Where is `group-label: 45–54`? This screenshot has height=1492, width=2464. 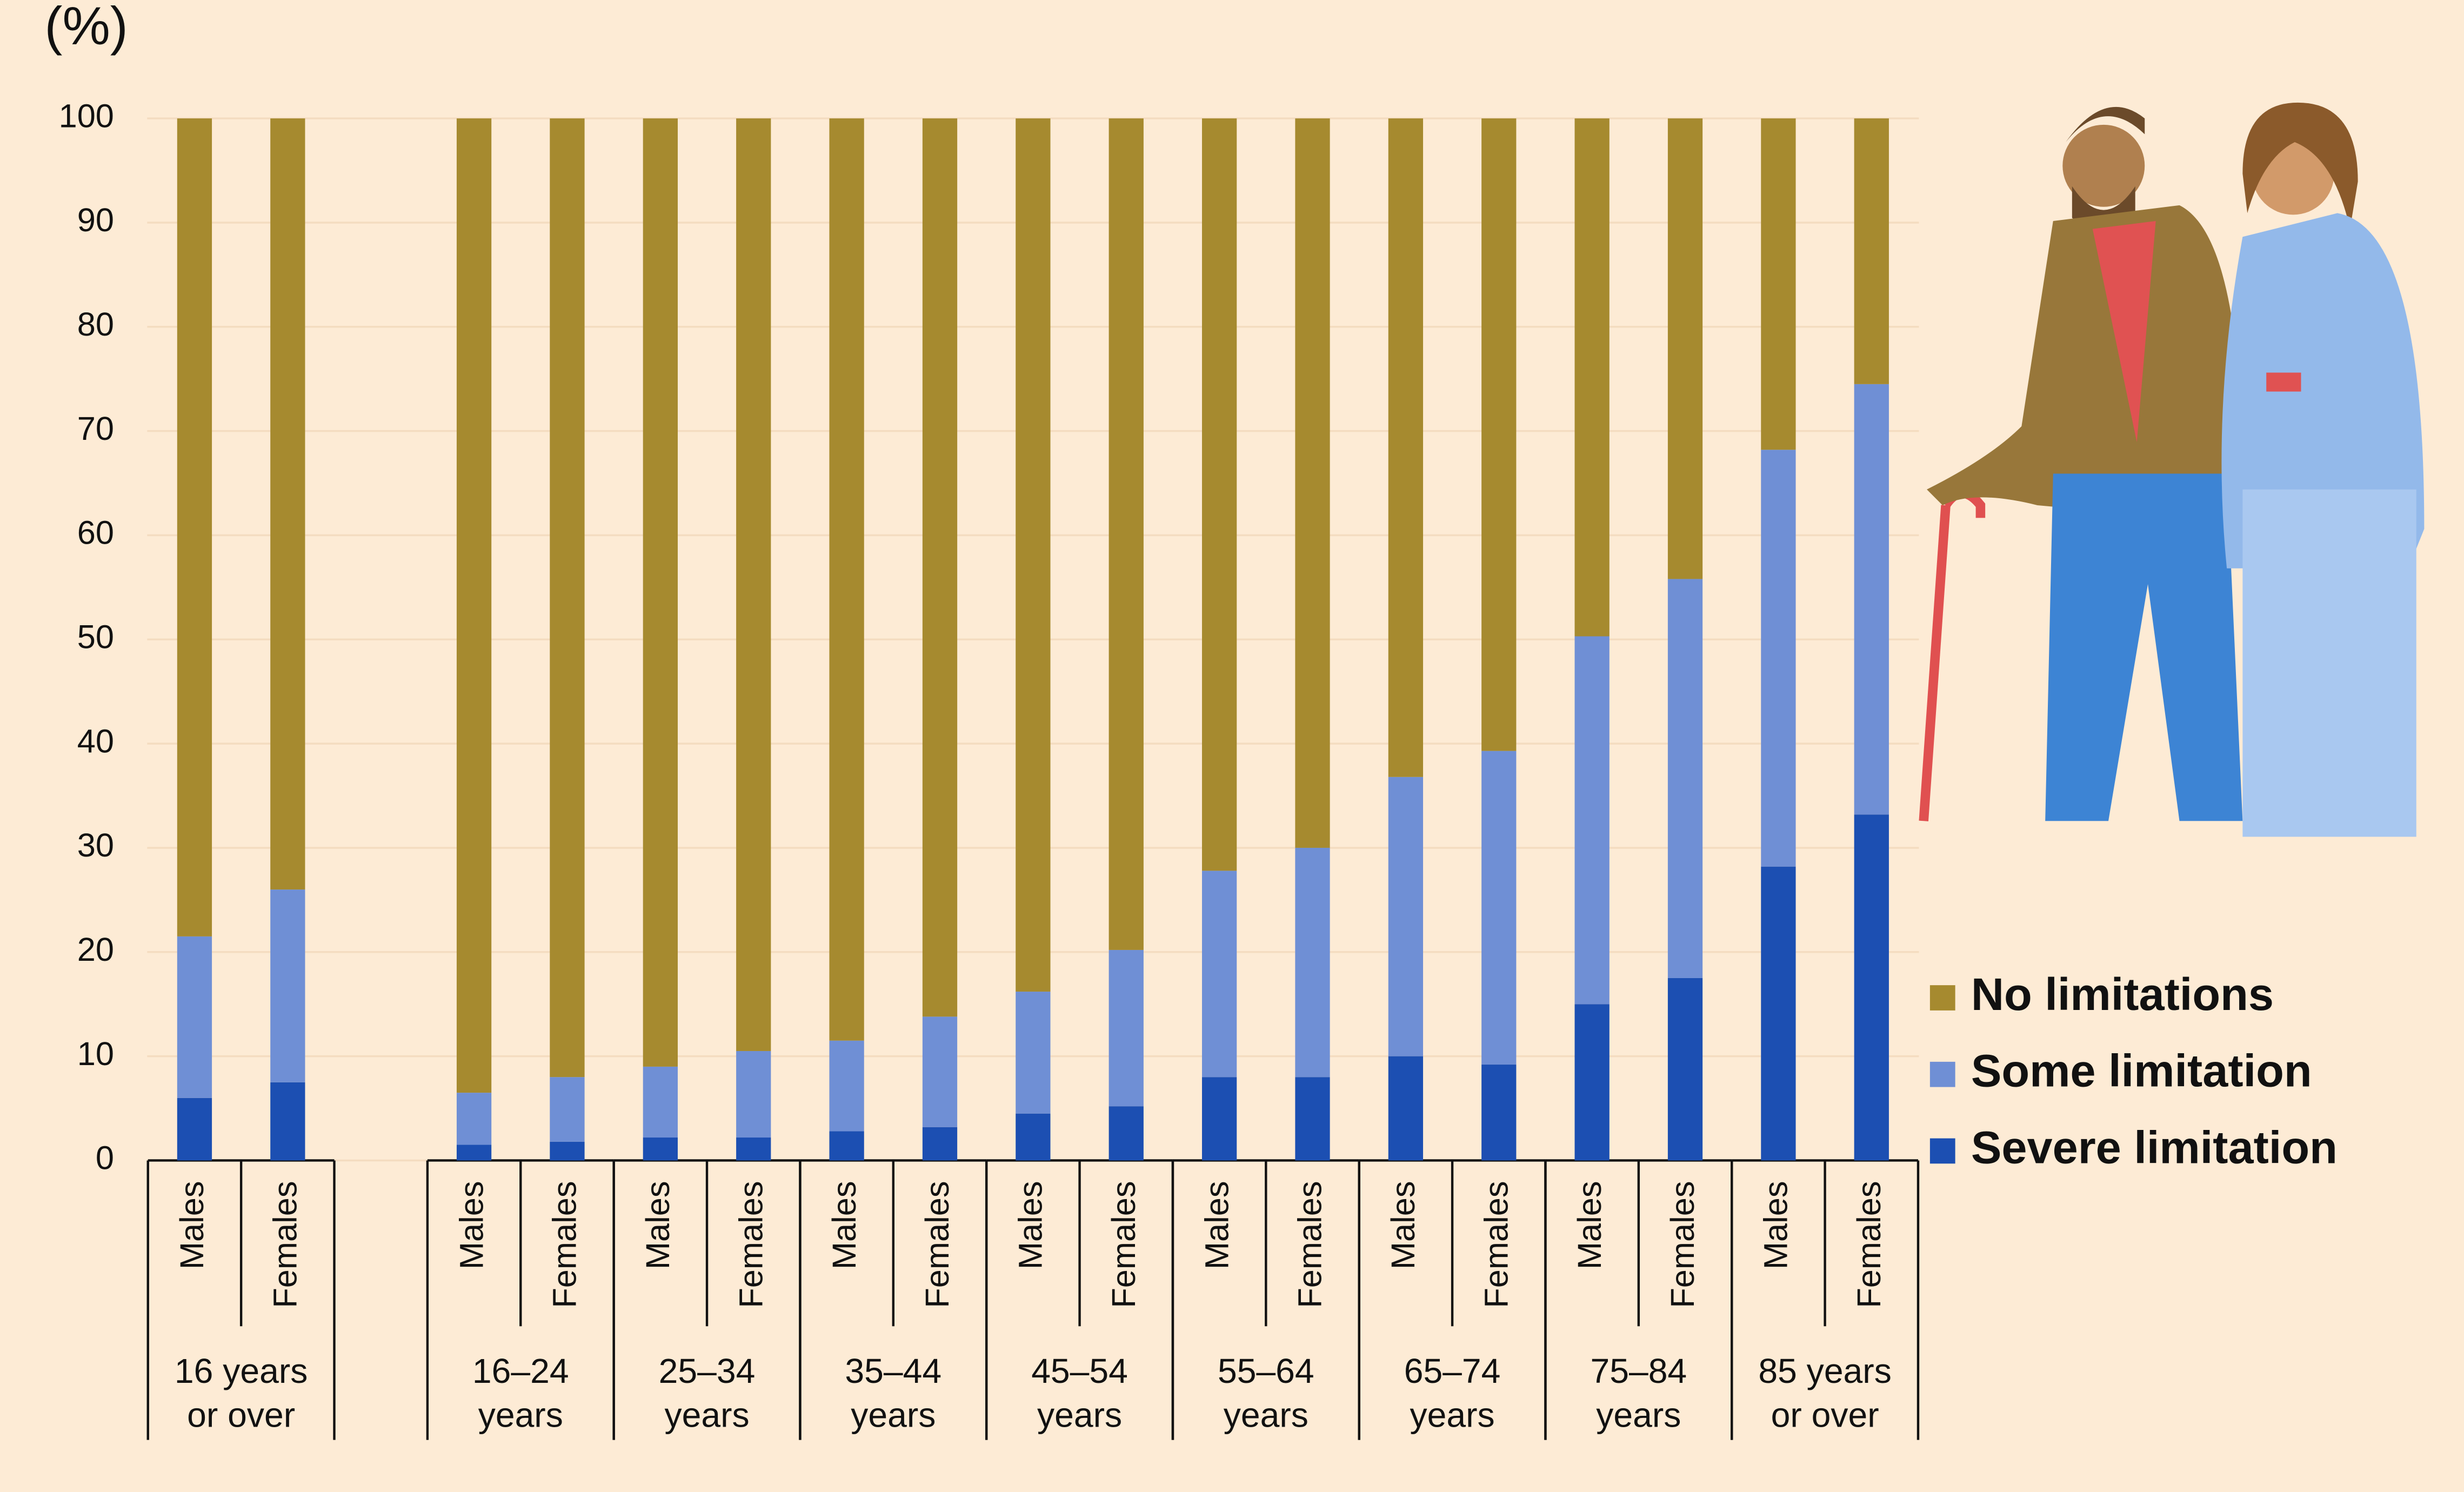 group-label: 45–54 is located at coordinates (1079, 1371).